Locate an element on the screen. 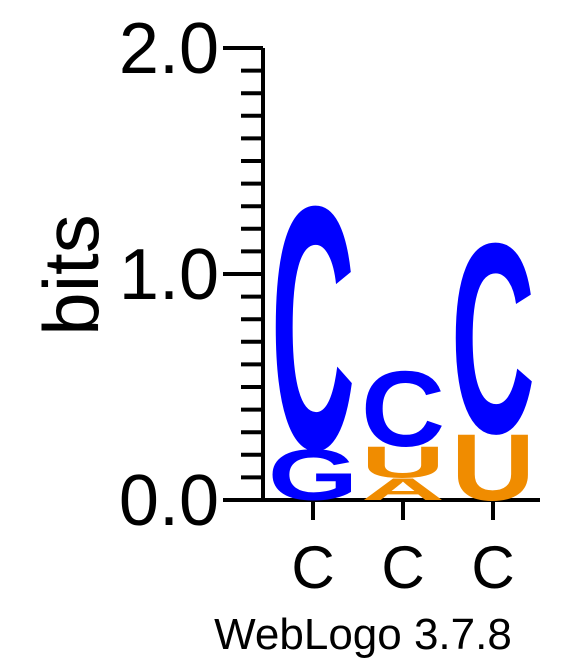  y-tick-label: 0.0 is located at coordinates (169, 501).